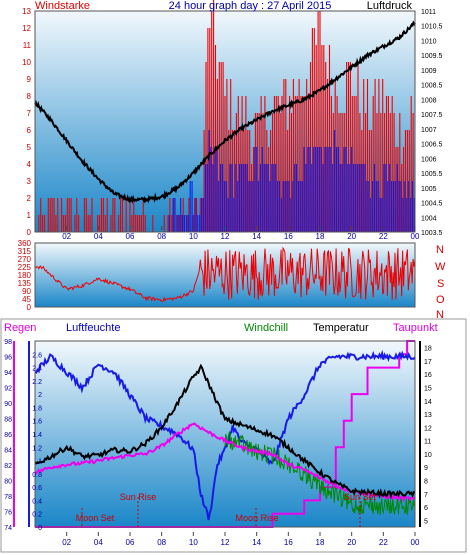  What do you see at coordinates (40, 528) in the screenshot?
I see `rain-tick-label: 0` at bounding box center [40, 528].